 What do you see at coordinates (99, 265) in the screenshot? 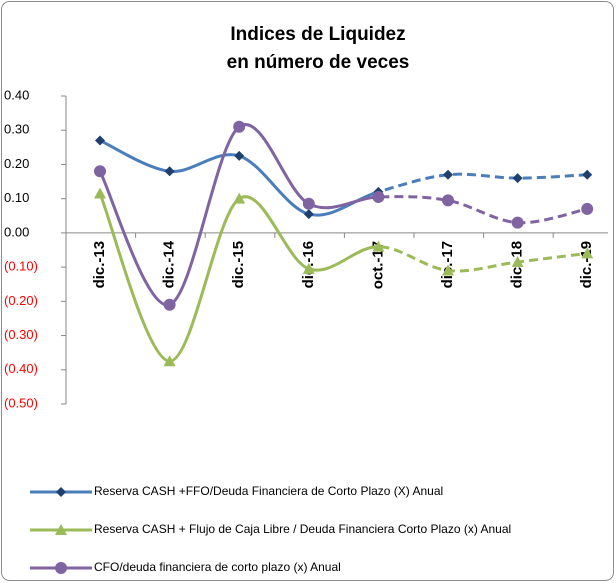
I see `x-tick-label: dic.-13` at bounding box center [99, 265].